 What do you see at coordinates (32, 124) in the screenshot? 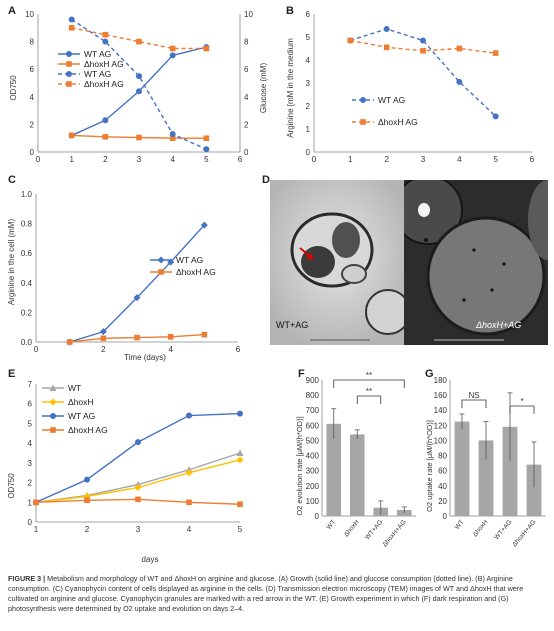
I see `y-tick-label: 2` at bounding box center [32, 124].